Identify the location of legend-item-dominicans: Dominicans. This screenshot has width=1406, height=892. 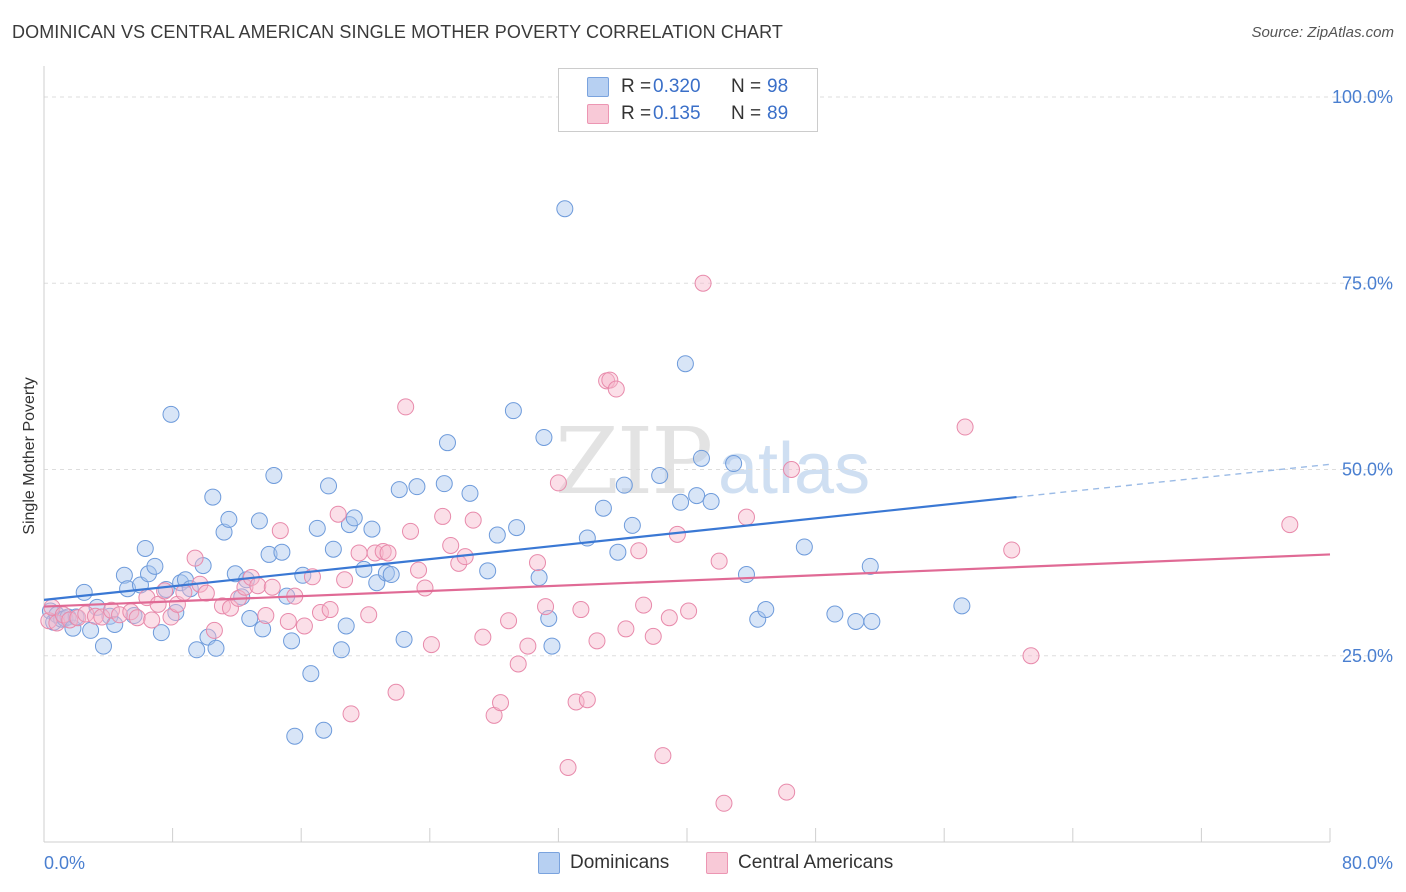
(603, 863).